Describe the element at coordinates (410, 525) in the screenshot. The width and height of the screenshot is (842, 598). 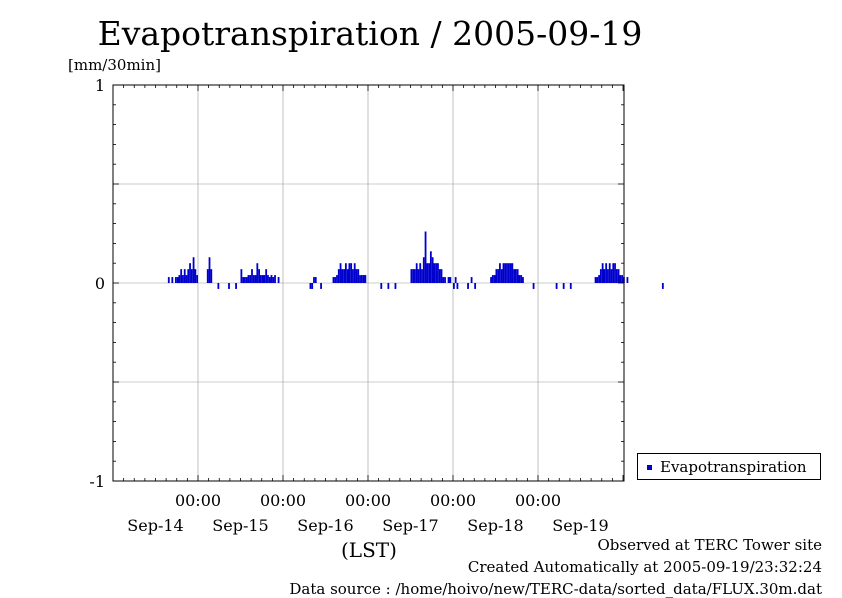
I see `x-date-label: Sep-17` at that location.